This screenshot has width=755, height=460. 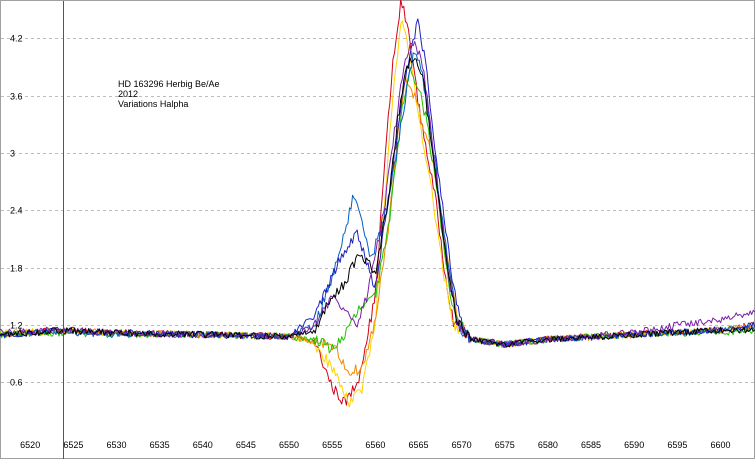 What do you see at coordinates (246, 445) in the screenshot?
I see `x-tick-label: 6545` at bounding box center [246, 445].